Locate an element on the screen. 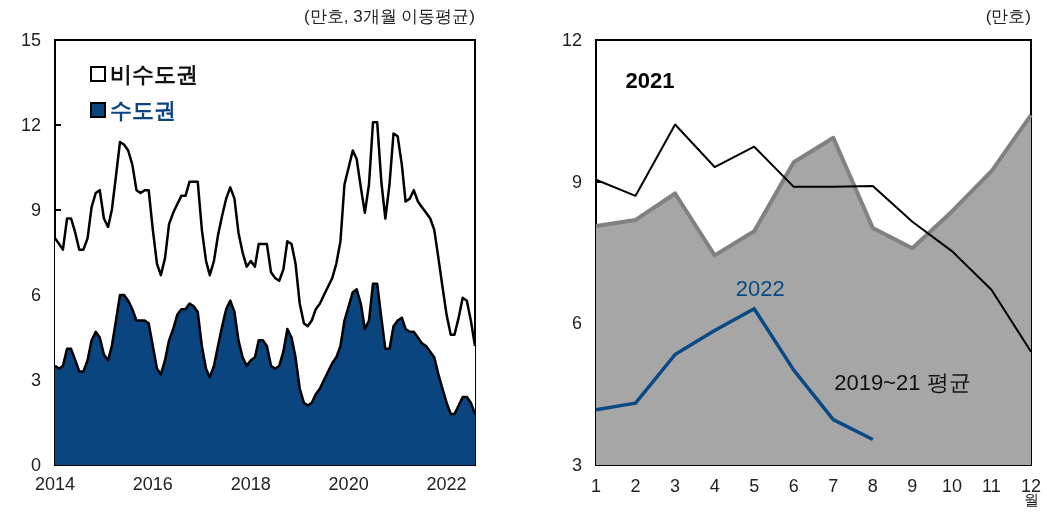  x-tick-label: 5 is located at coordinates (754, 486).